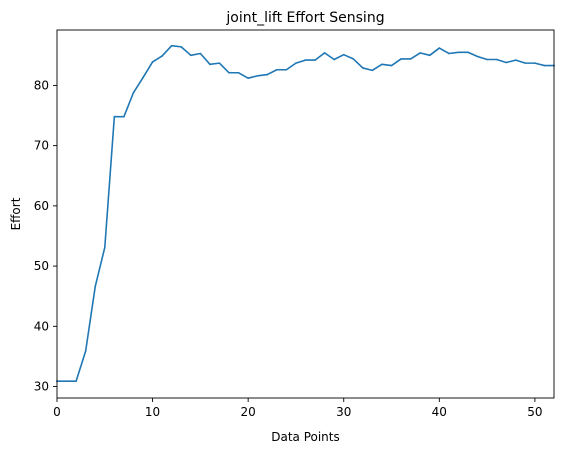  What do you see at coordinates (304, 18) in the screenshot?
I see `chart-title: joint_lift Effort Sensing` at bounding box center [304, 18].